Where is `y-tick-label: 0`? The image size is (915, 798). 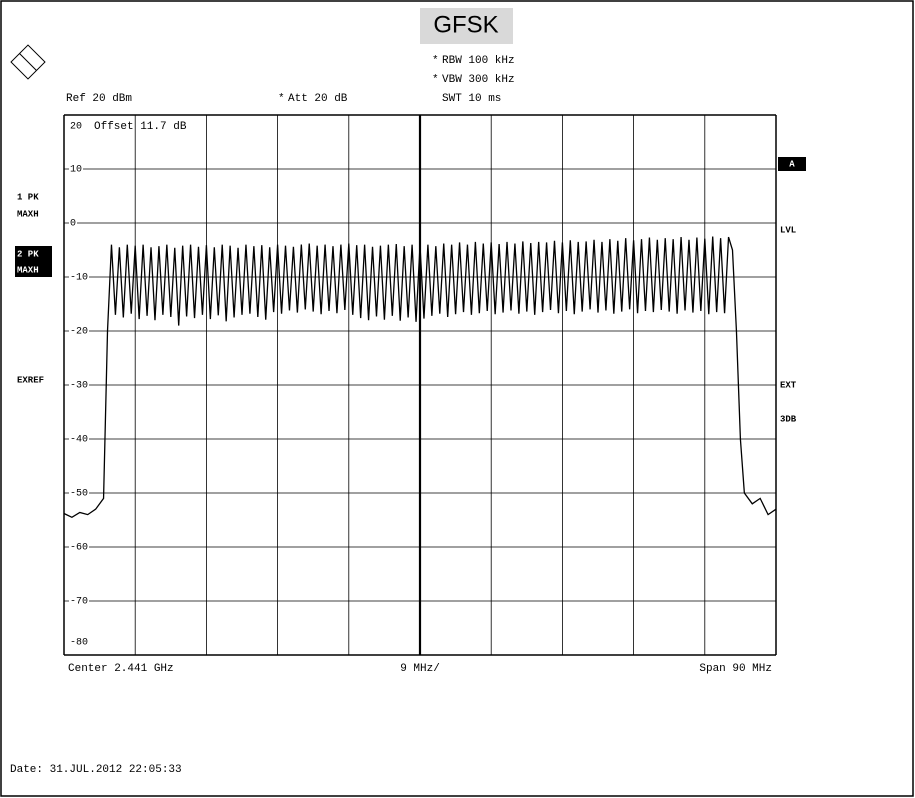 y-tick-label: 0 is located at coordinates (73, 224).